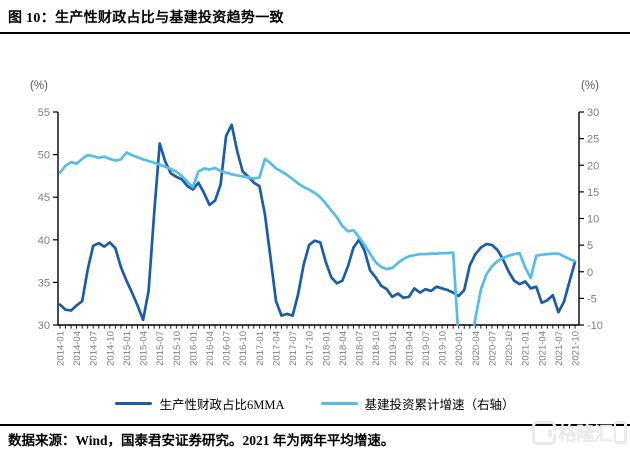 This screenshot has width=630, height=451. I want to click on x-axis-tick-label: 2016-01, so click(193, 348).